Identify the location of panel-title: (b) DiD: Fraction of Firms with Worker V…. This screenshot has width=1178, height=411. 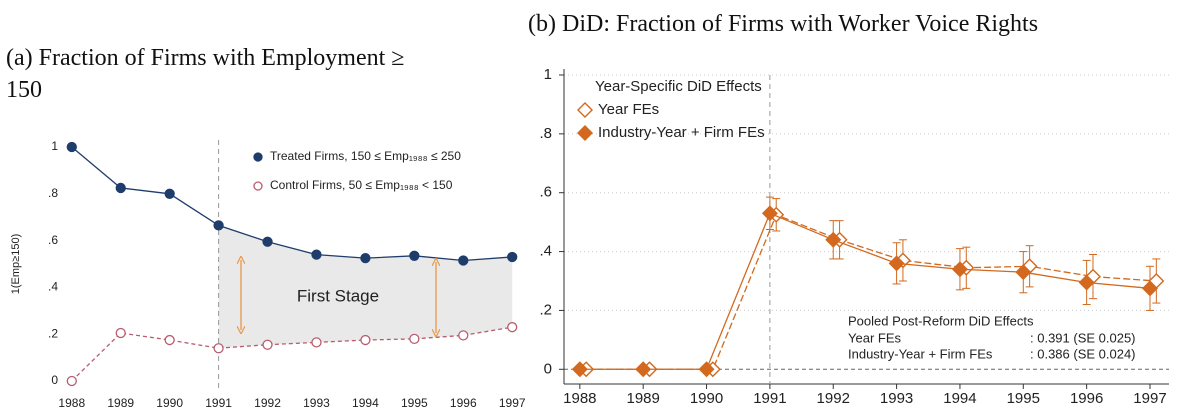
(783, 24).